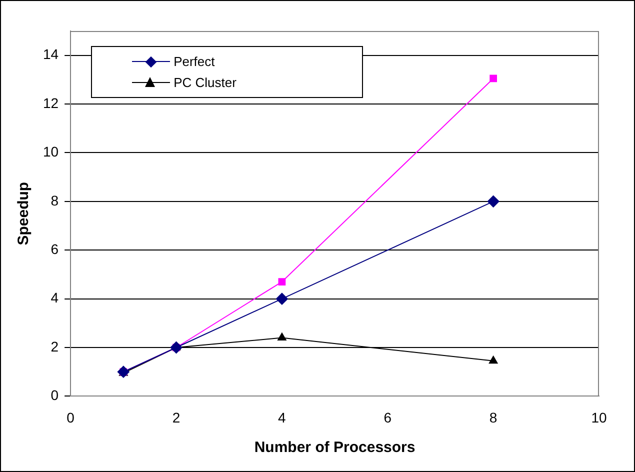 This screenshot has height=472, width=635. I want to click on y-tick-label: 12, so click(50, 102).